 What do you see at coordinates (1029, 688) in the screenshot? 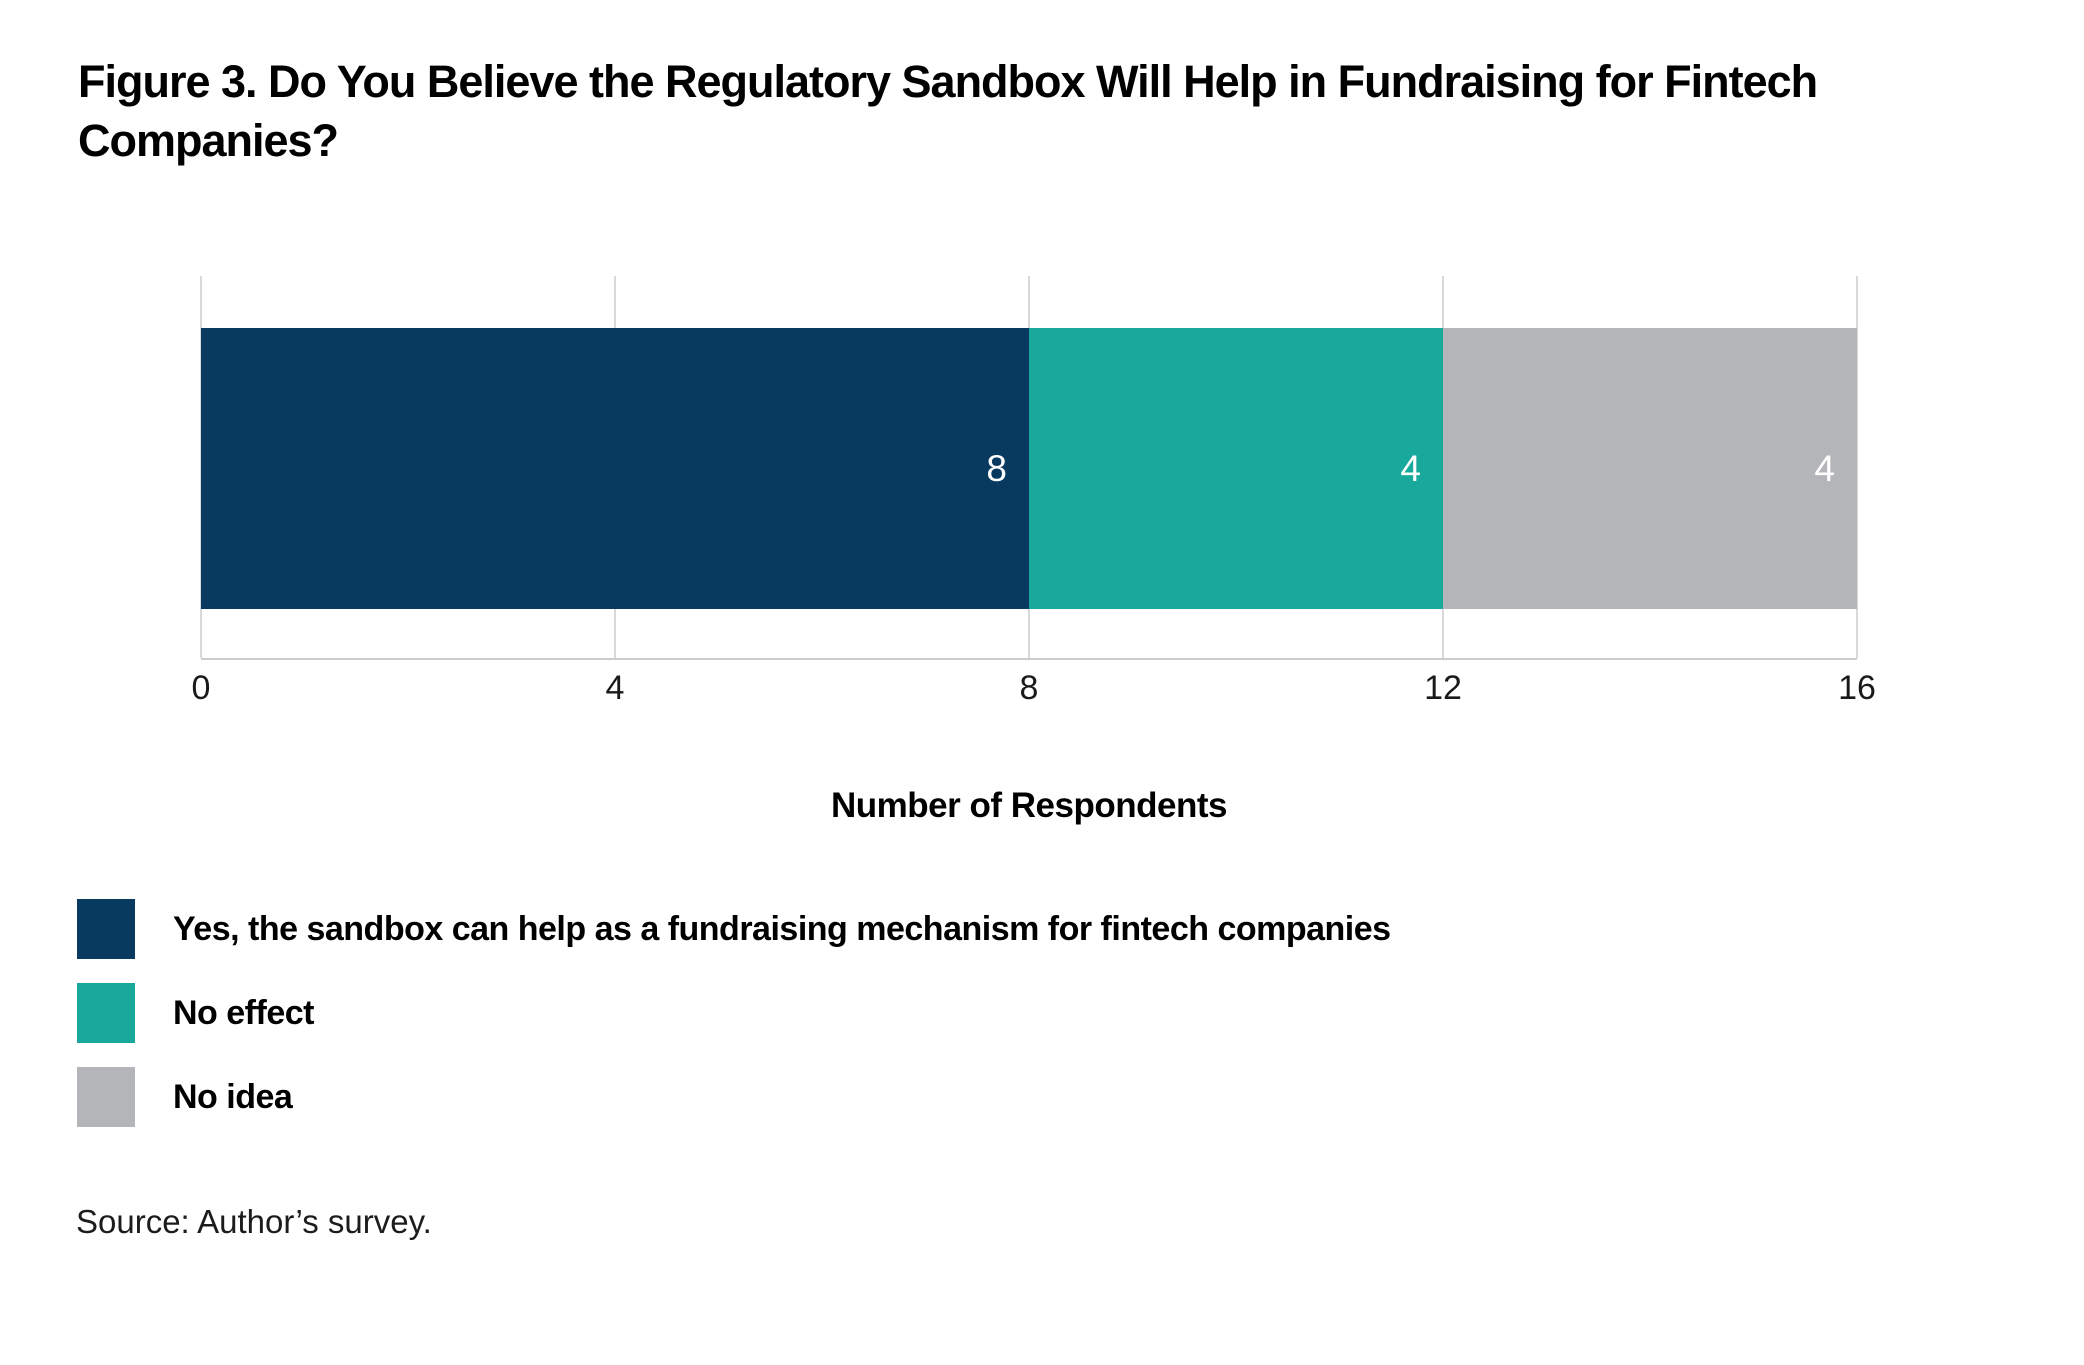
I see `x-tick-label: 8` at bounding box center [1029, 688].